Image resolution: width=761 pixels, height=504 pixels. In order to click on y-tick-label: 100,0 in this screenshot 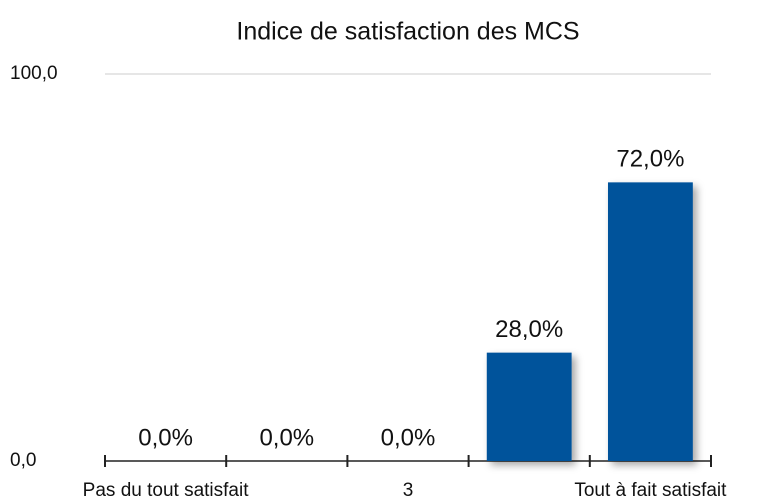, I will do `click(34, 73)`.